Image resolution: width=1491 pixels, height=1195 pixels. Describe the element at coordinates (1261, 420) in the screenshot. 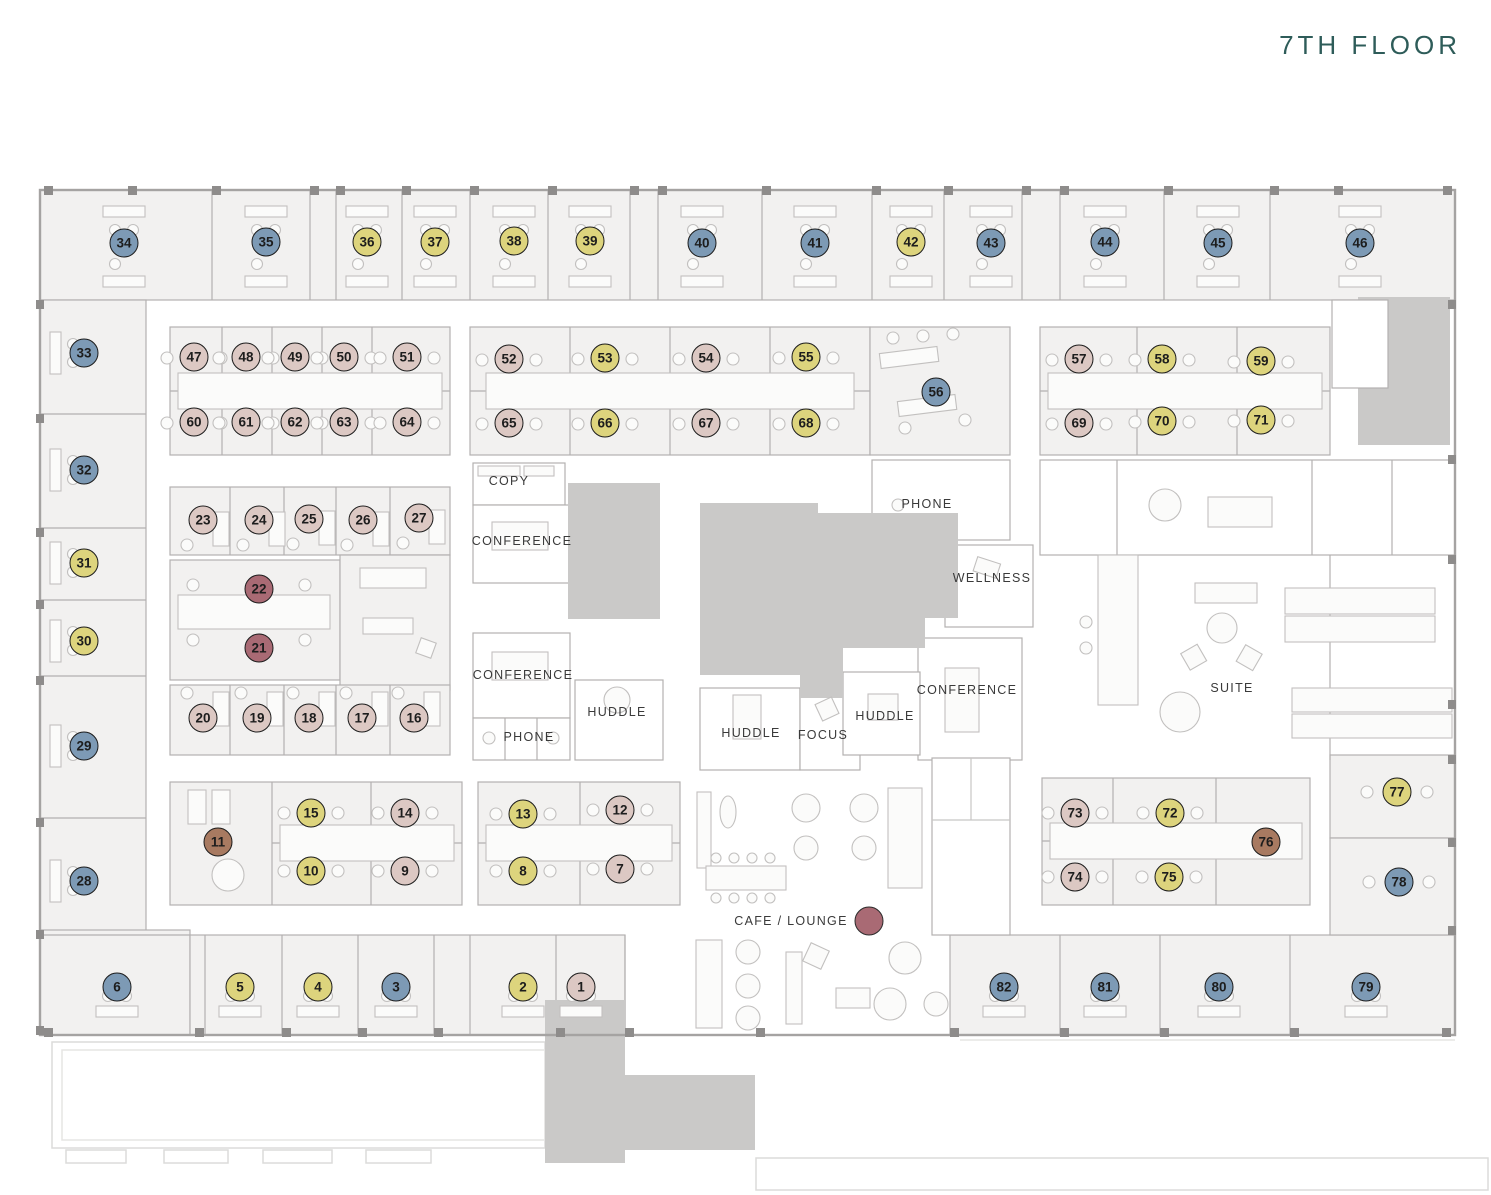

I see `seat-marker-71: 71` at that location.